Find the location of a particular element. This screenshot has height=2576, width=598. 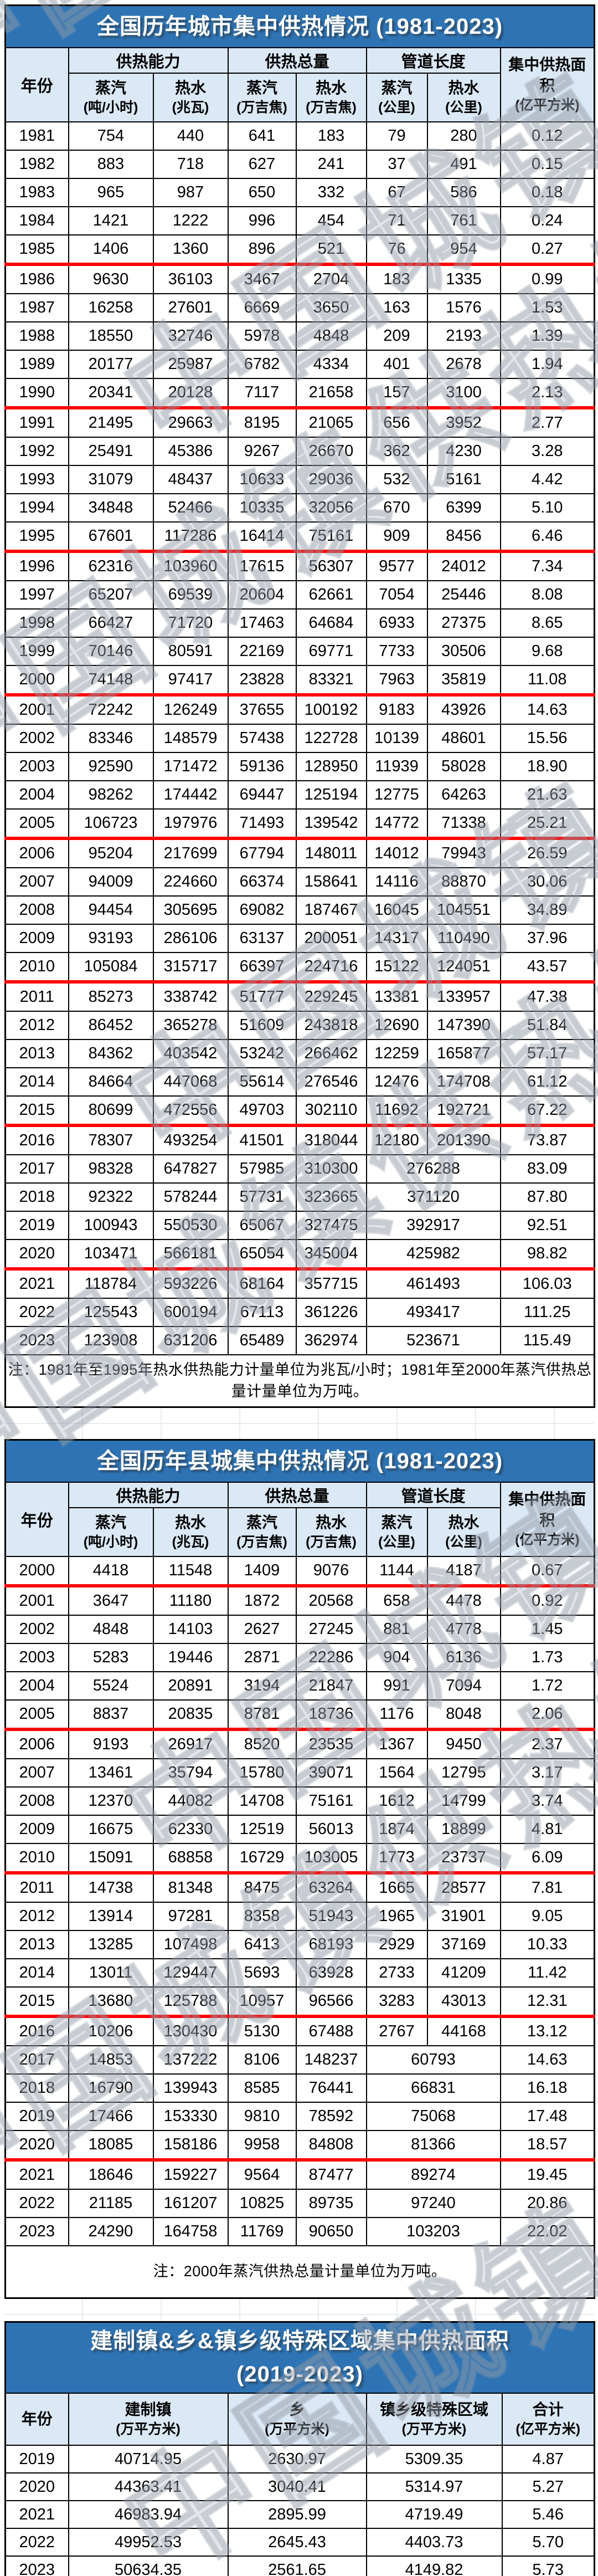

value-cell: 4418 is located at coordinates (111, 1571).